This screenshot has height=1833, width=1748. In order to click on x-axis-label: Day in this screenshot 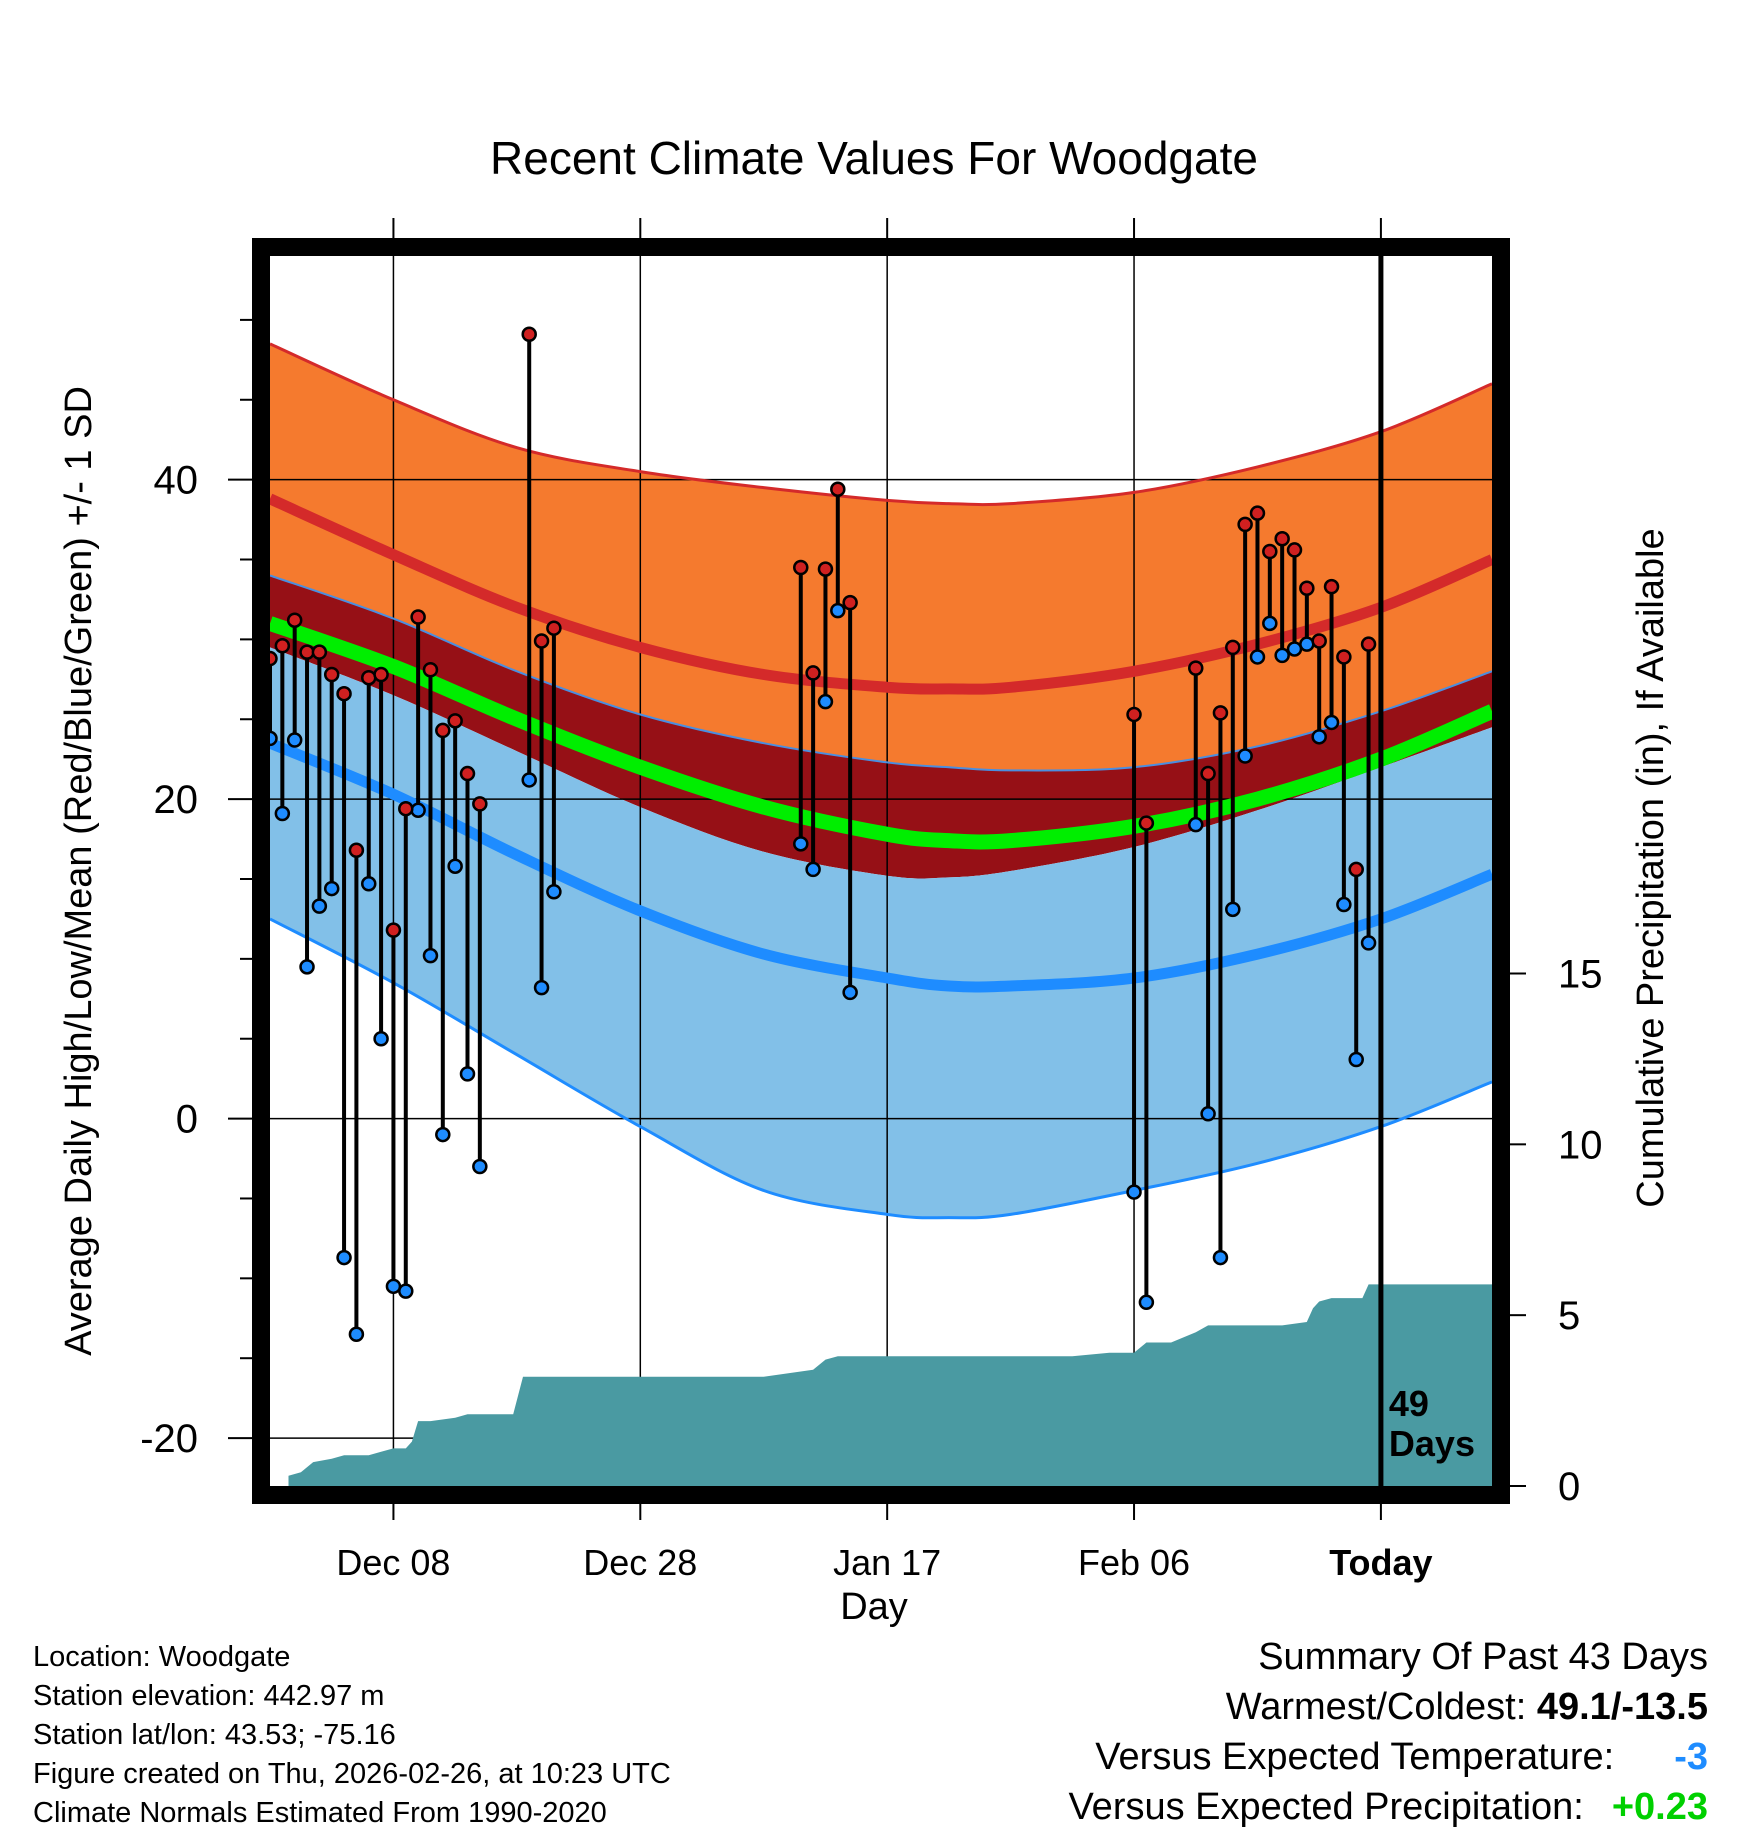, I will do `click(874, 1607)`.